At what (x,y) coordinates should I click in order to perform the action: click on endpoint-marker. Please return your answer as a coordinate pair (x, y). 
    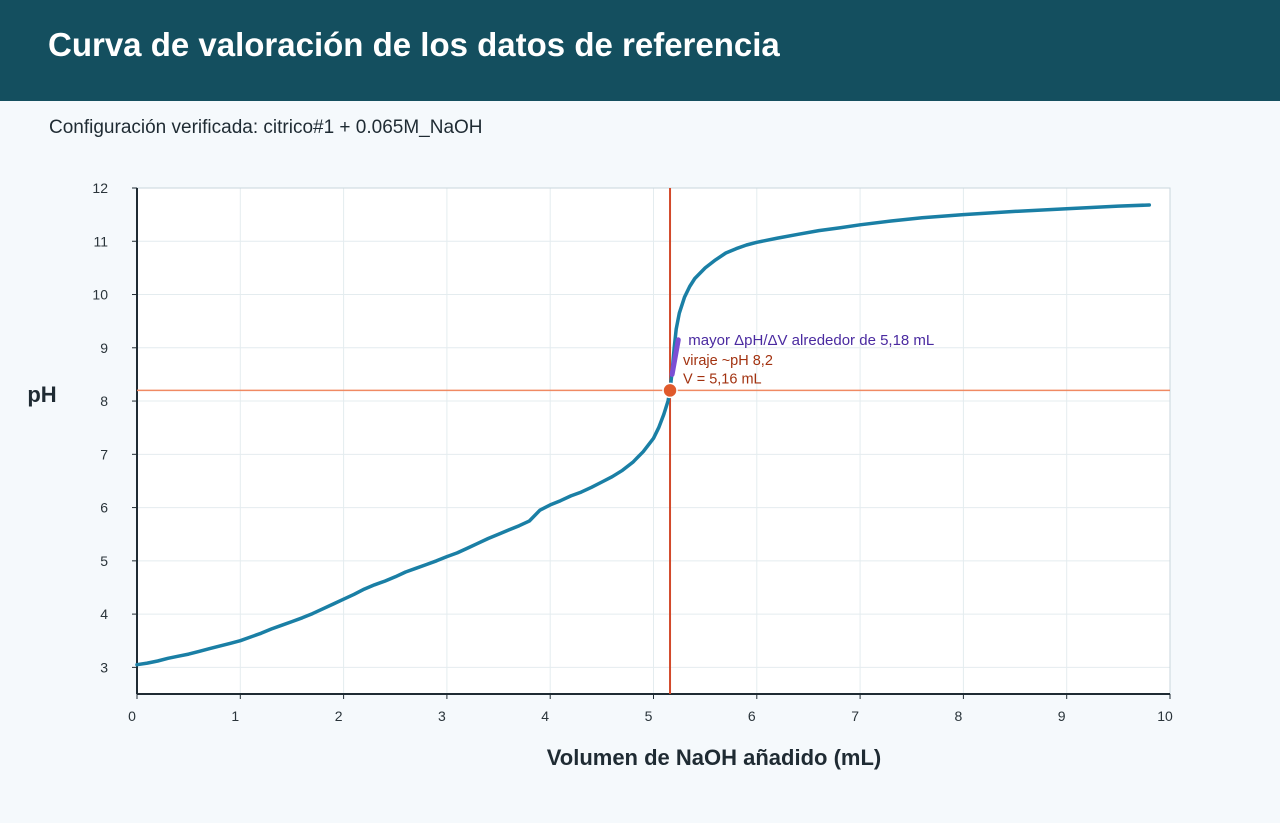
    Looking at the image, I should click on (670, 390).